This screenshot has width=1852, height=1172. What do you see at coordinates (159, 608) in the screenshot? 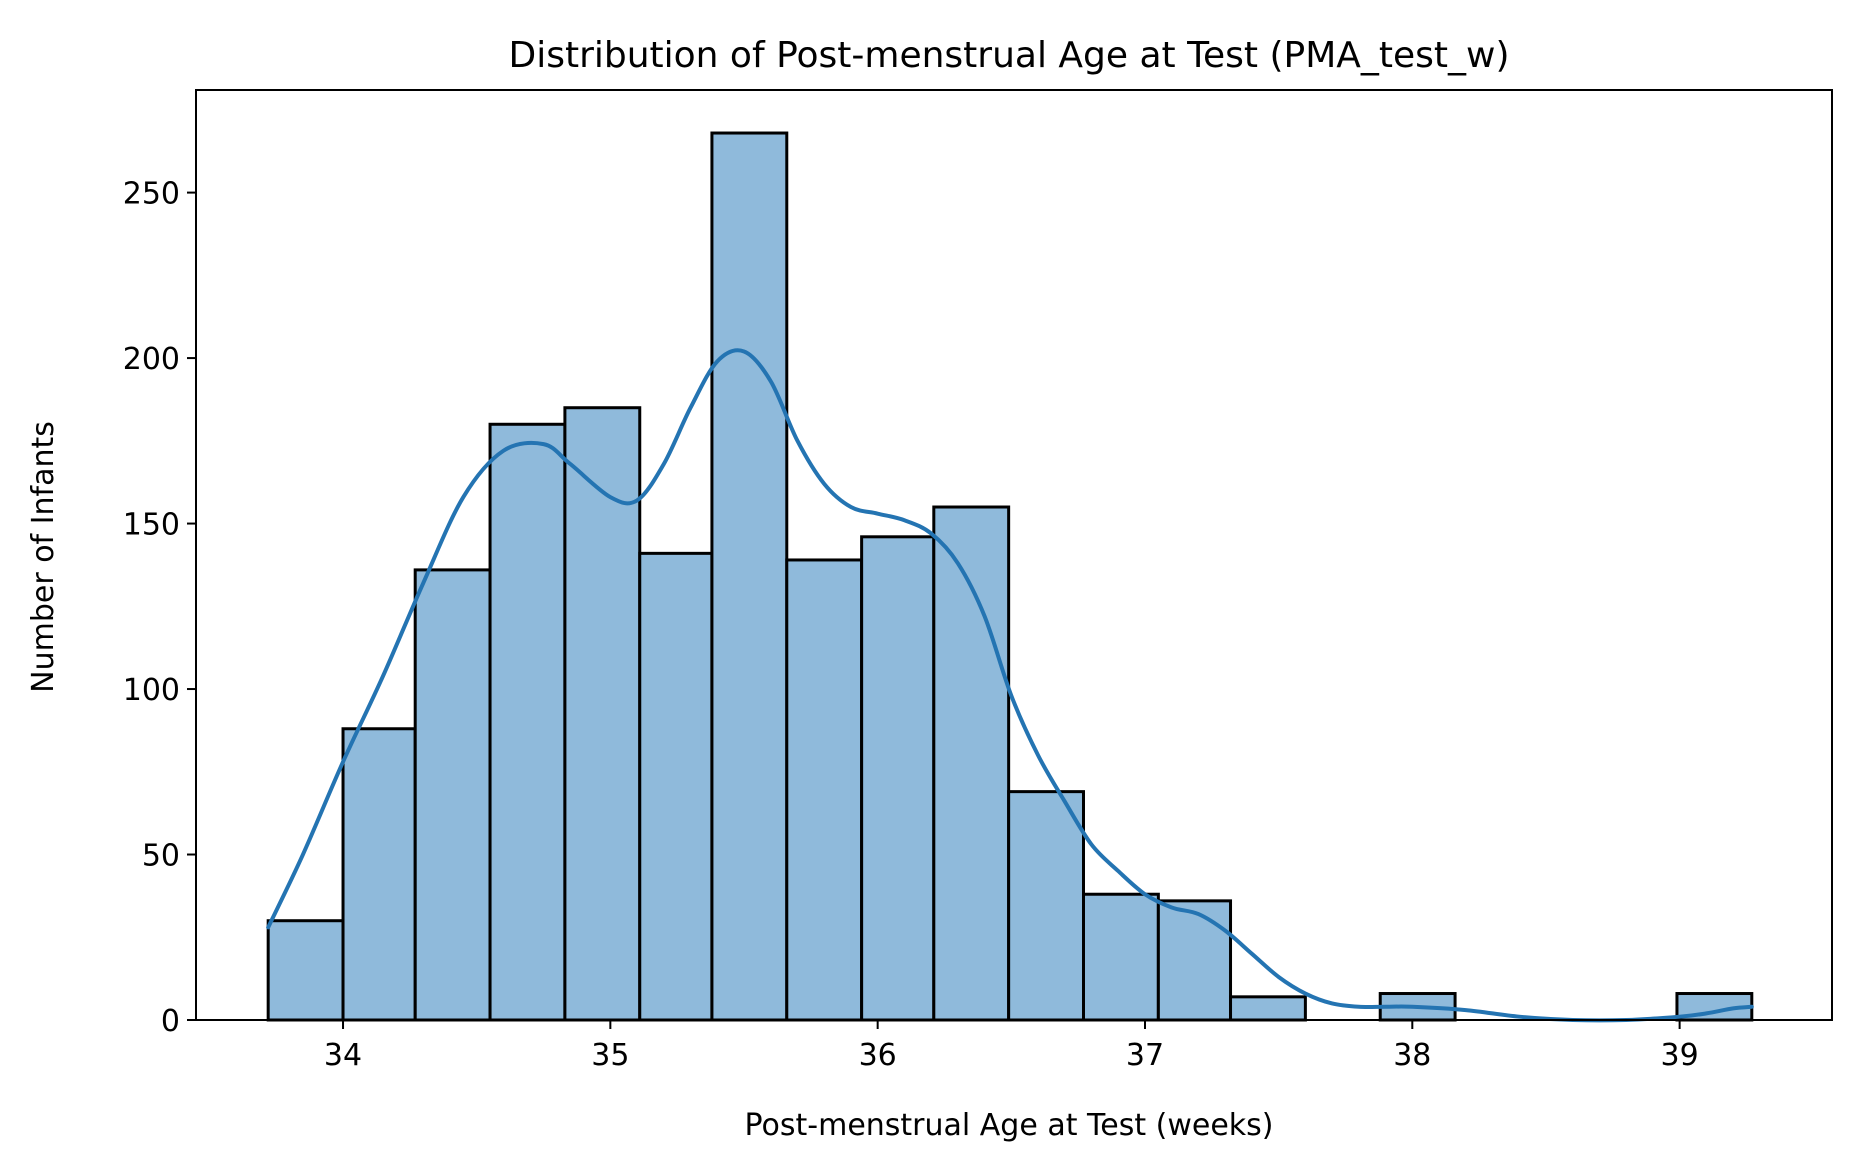
I see `y-axis: 0 50 100 150 200 250` at bounding box center [159, 608].